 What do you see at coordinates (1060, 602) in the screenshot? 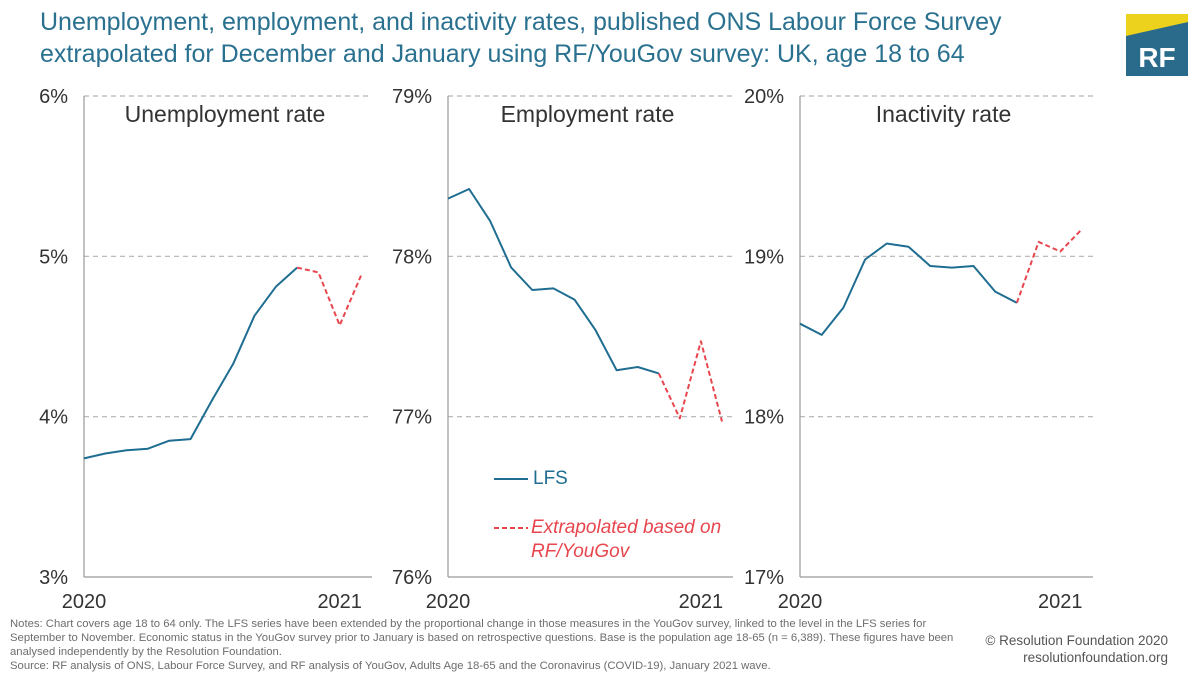
I see `panel-inactivity-x-tick-label: 2021` at bounding box center [1060, 602].